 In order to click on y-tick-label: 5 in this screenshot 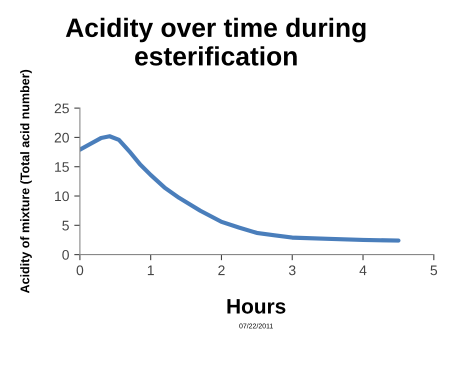, I will do `click(65, 225)`.